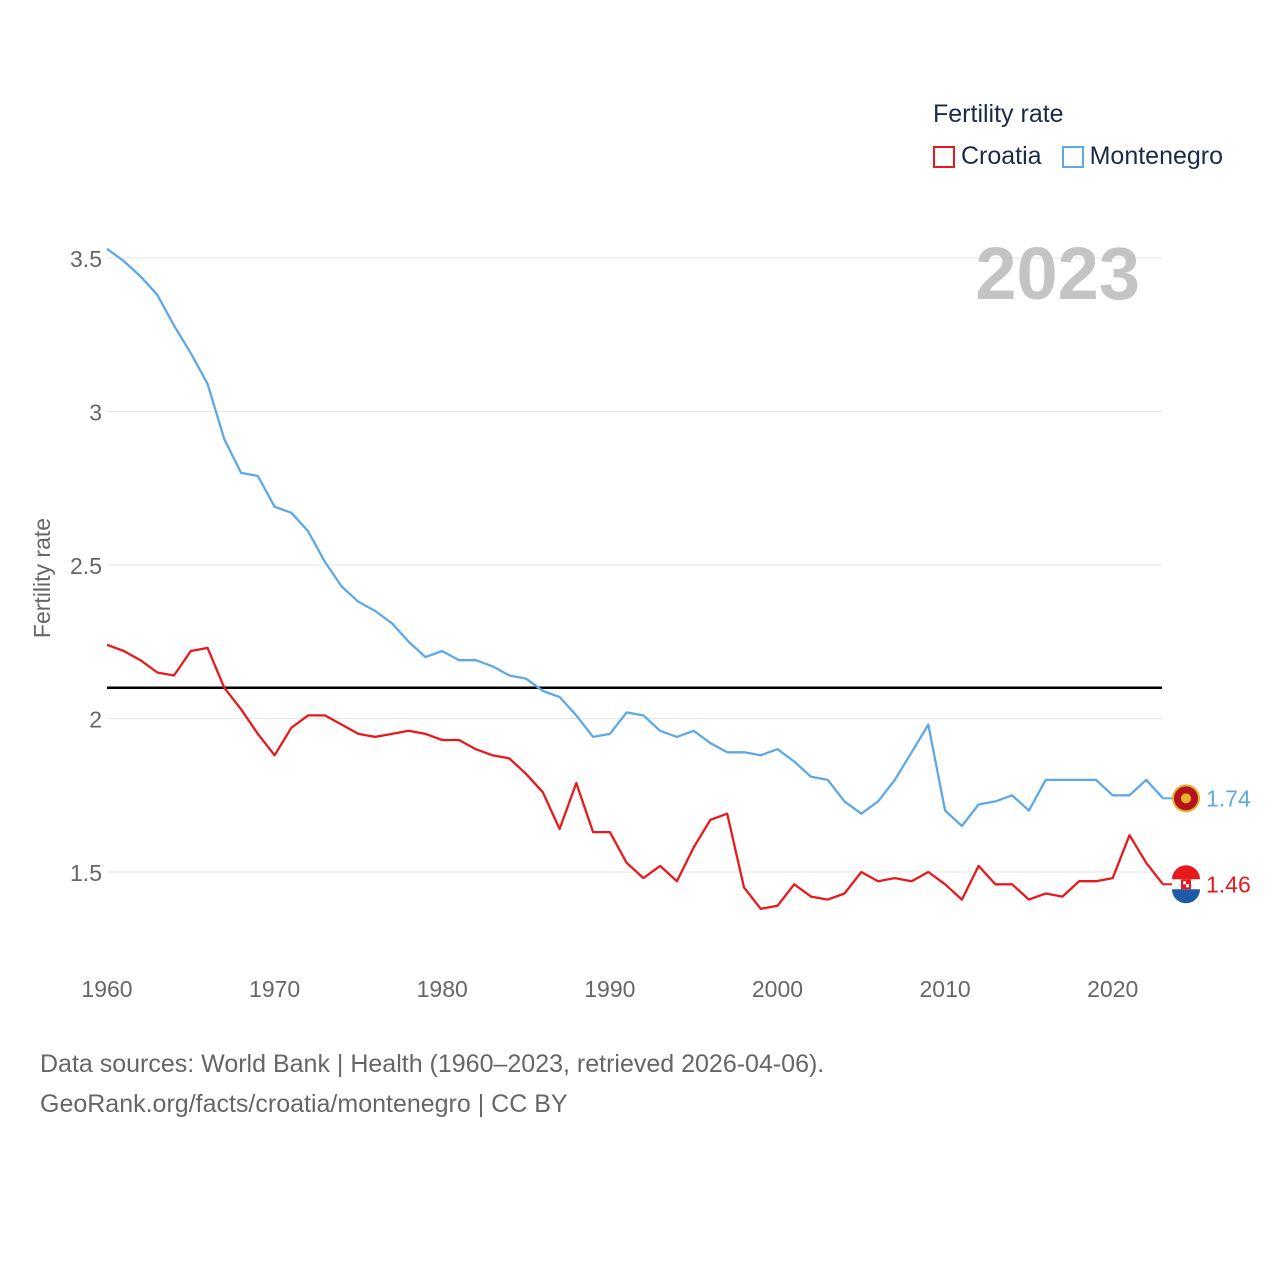 Image resolution: width=1280 pixels, height=1280 pixels. What do you see at coordinates (1001, 156) in the screenshot?
I see `legend-label-croatia: Croatia` at bounding box center [1001, 156].